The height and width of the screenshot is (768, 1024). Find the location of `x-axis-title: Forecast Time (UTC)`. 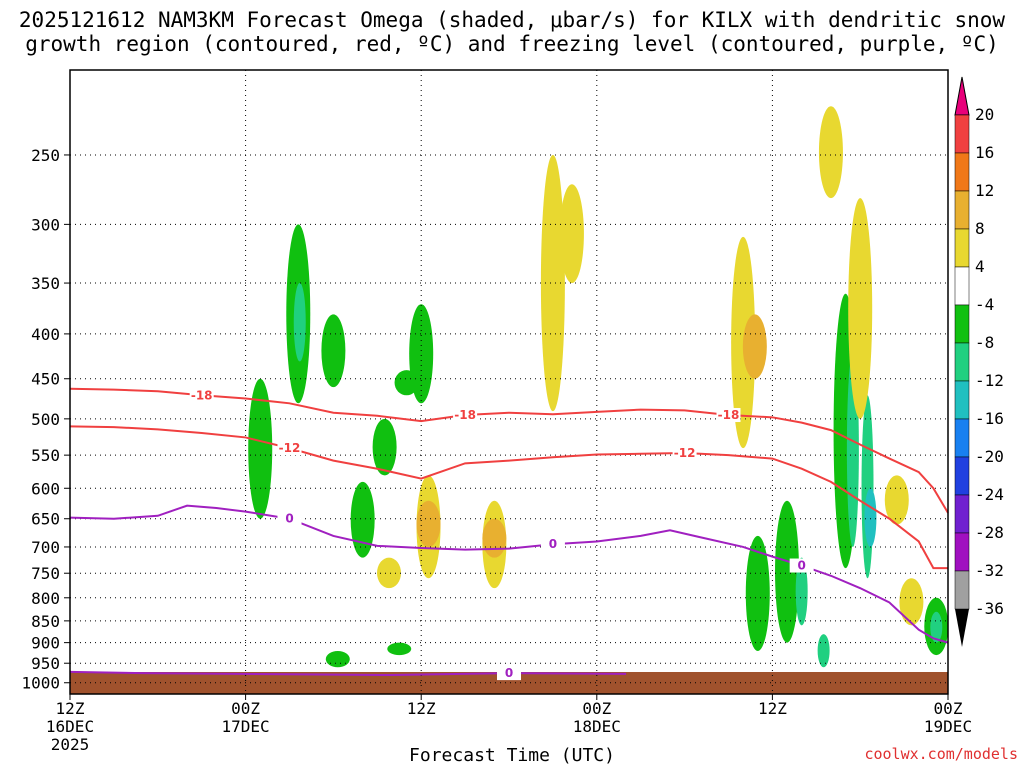

x-axis-title: Forecast Time (UTC) is located at coordinates (512, 755).